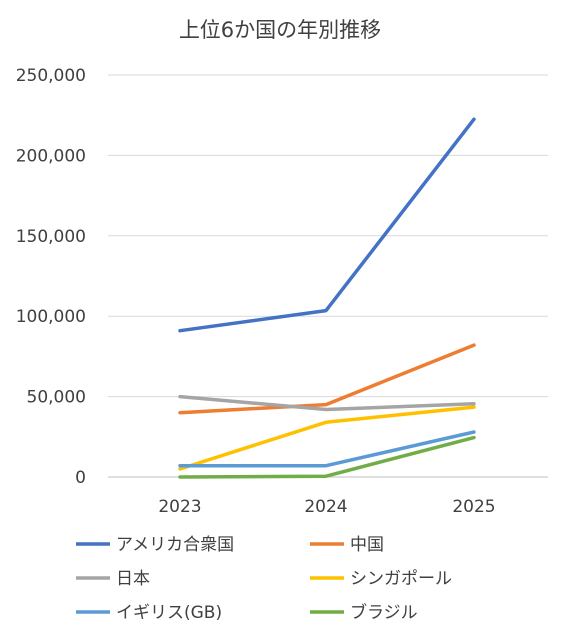 This screenshot has width=561, height=639. I want to click on y-axis-ticks: 0 50,000 100,000 150,000 200,000 250,000, so click(51, 277).